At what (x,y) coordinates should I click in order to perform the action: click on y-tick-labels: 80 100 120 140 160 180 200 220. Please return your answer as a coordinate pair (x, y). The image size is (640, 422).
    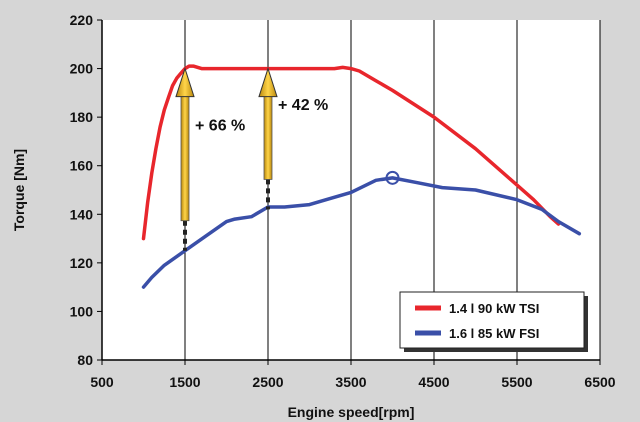
    Looking at the image, I should click on (82, 190).